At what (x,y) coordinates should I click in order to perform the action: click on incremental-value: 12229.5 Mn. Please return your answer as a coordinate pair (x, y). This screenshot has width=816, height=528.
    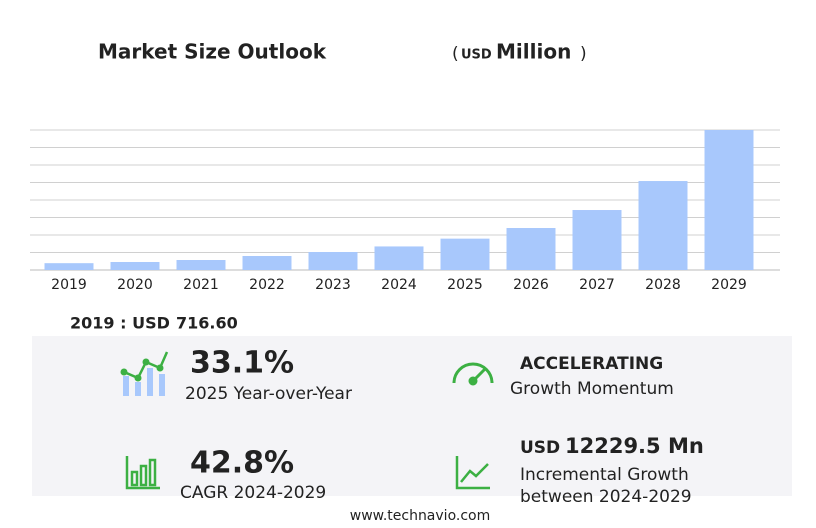
    Looking at the image, I should click on (634, 446).